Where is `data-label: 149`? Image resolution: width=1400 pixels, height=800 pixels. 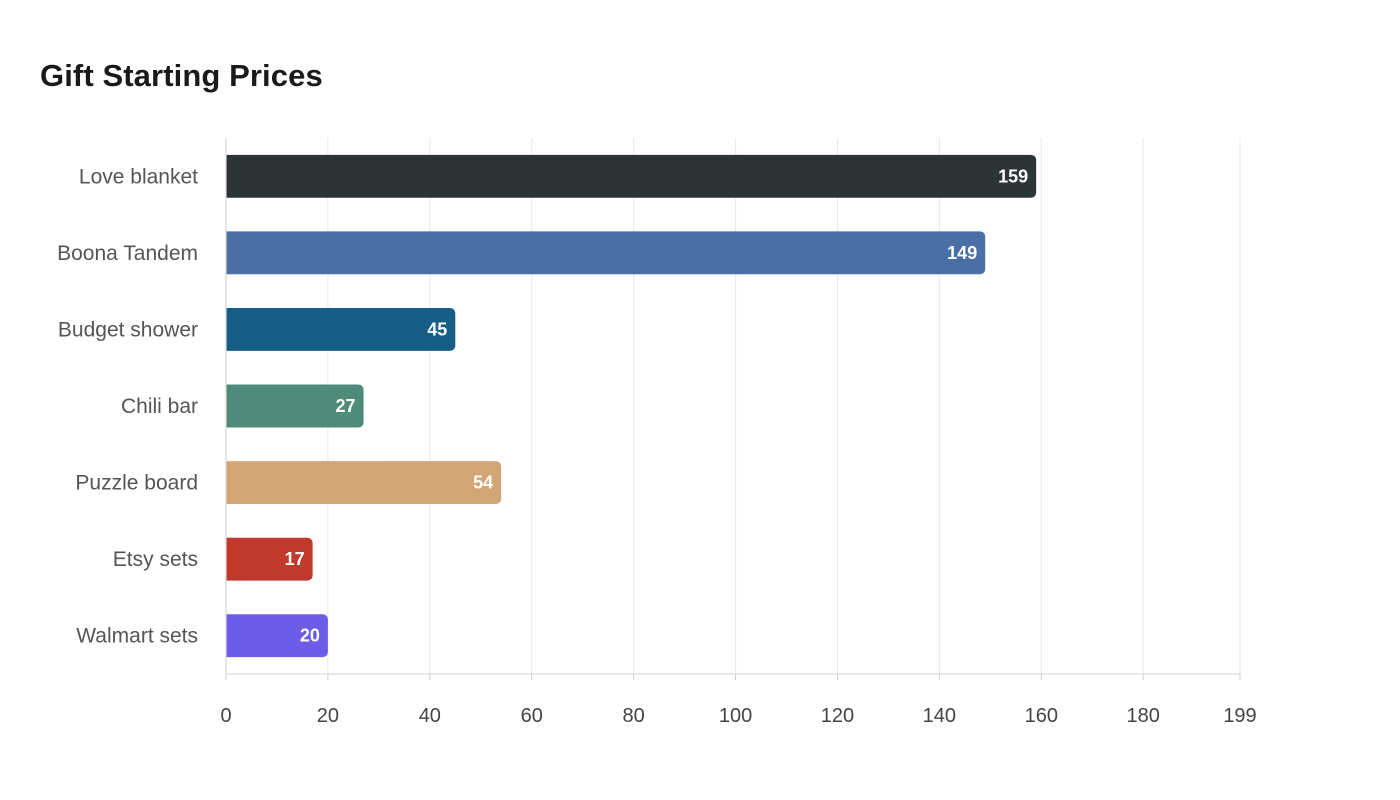
data-label: 149 is located at coordinates (962, 253).